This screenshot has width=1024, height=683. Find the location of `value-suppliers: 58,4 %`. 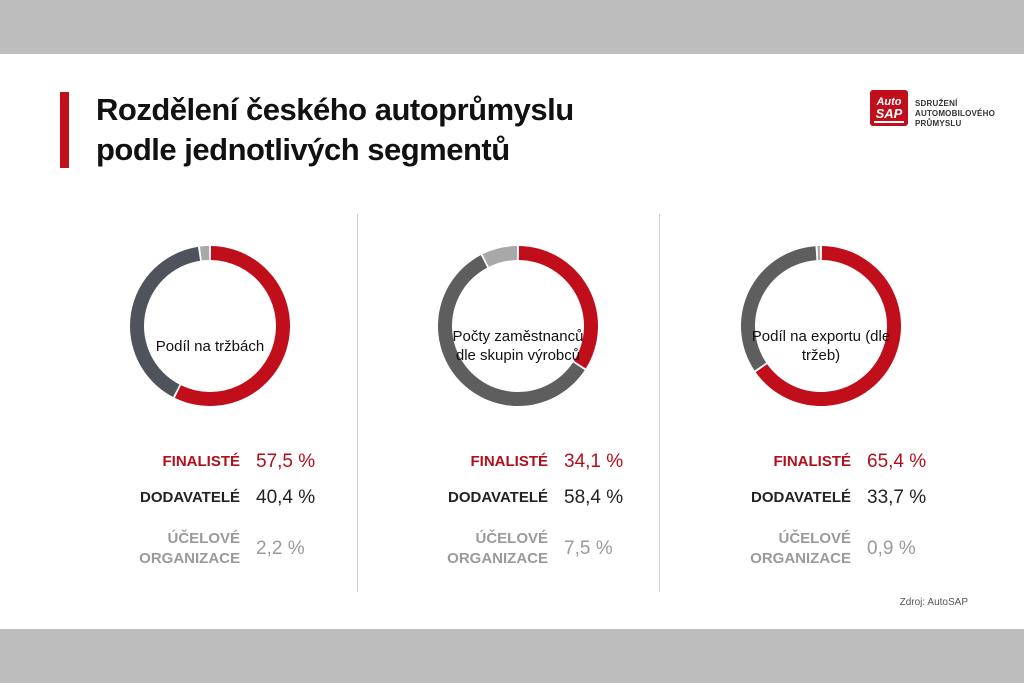

value-suppliers: 58,4 % is located at coordinates (594, 497).